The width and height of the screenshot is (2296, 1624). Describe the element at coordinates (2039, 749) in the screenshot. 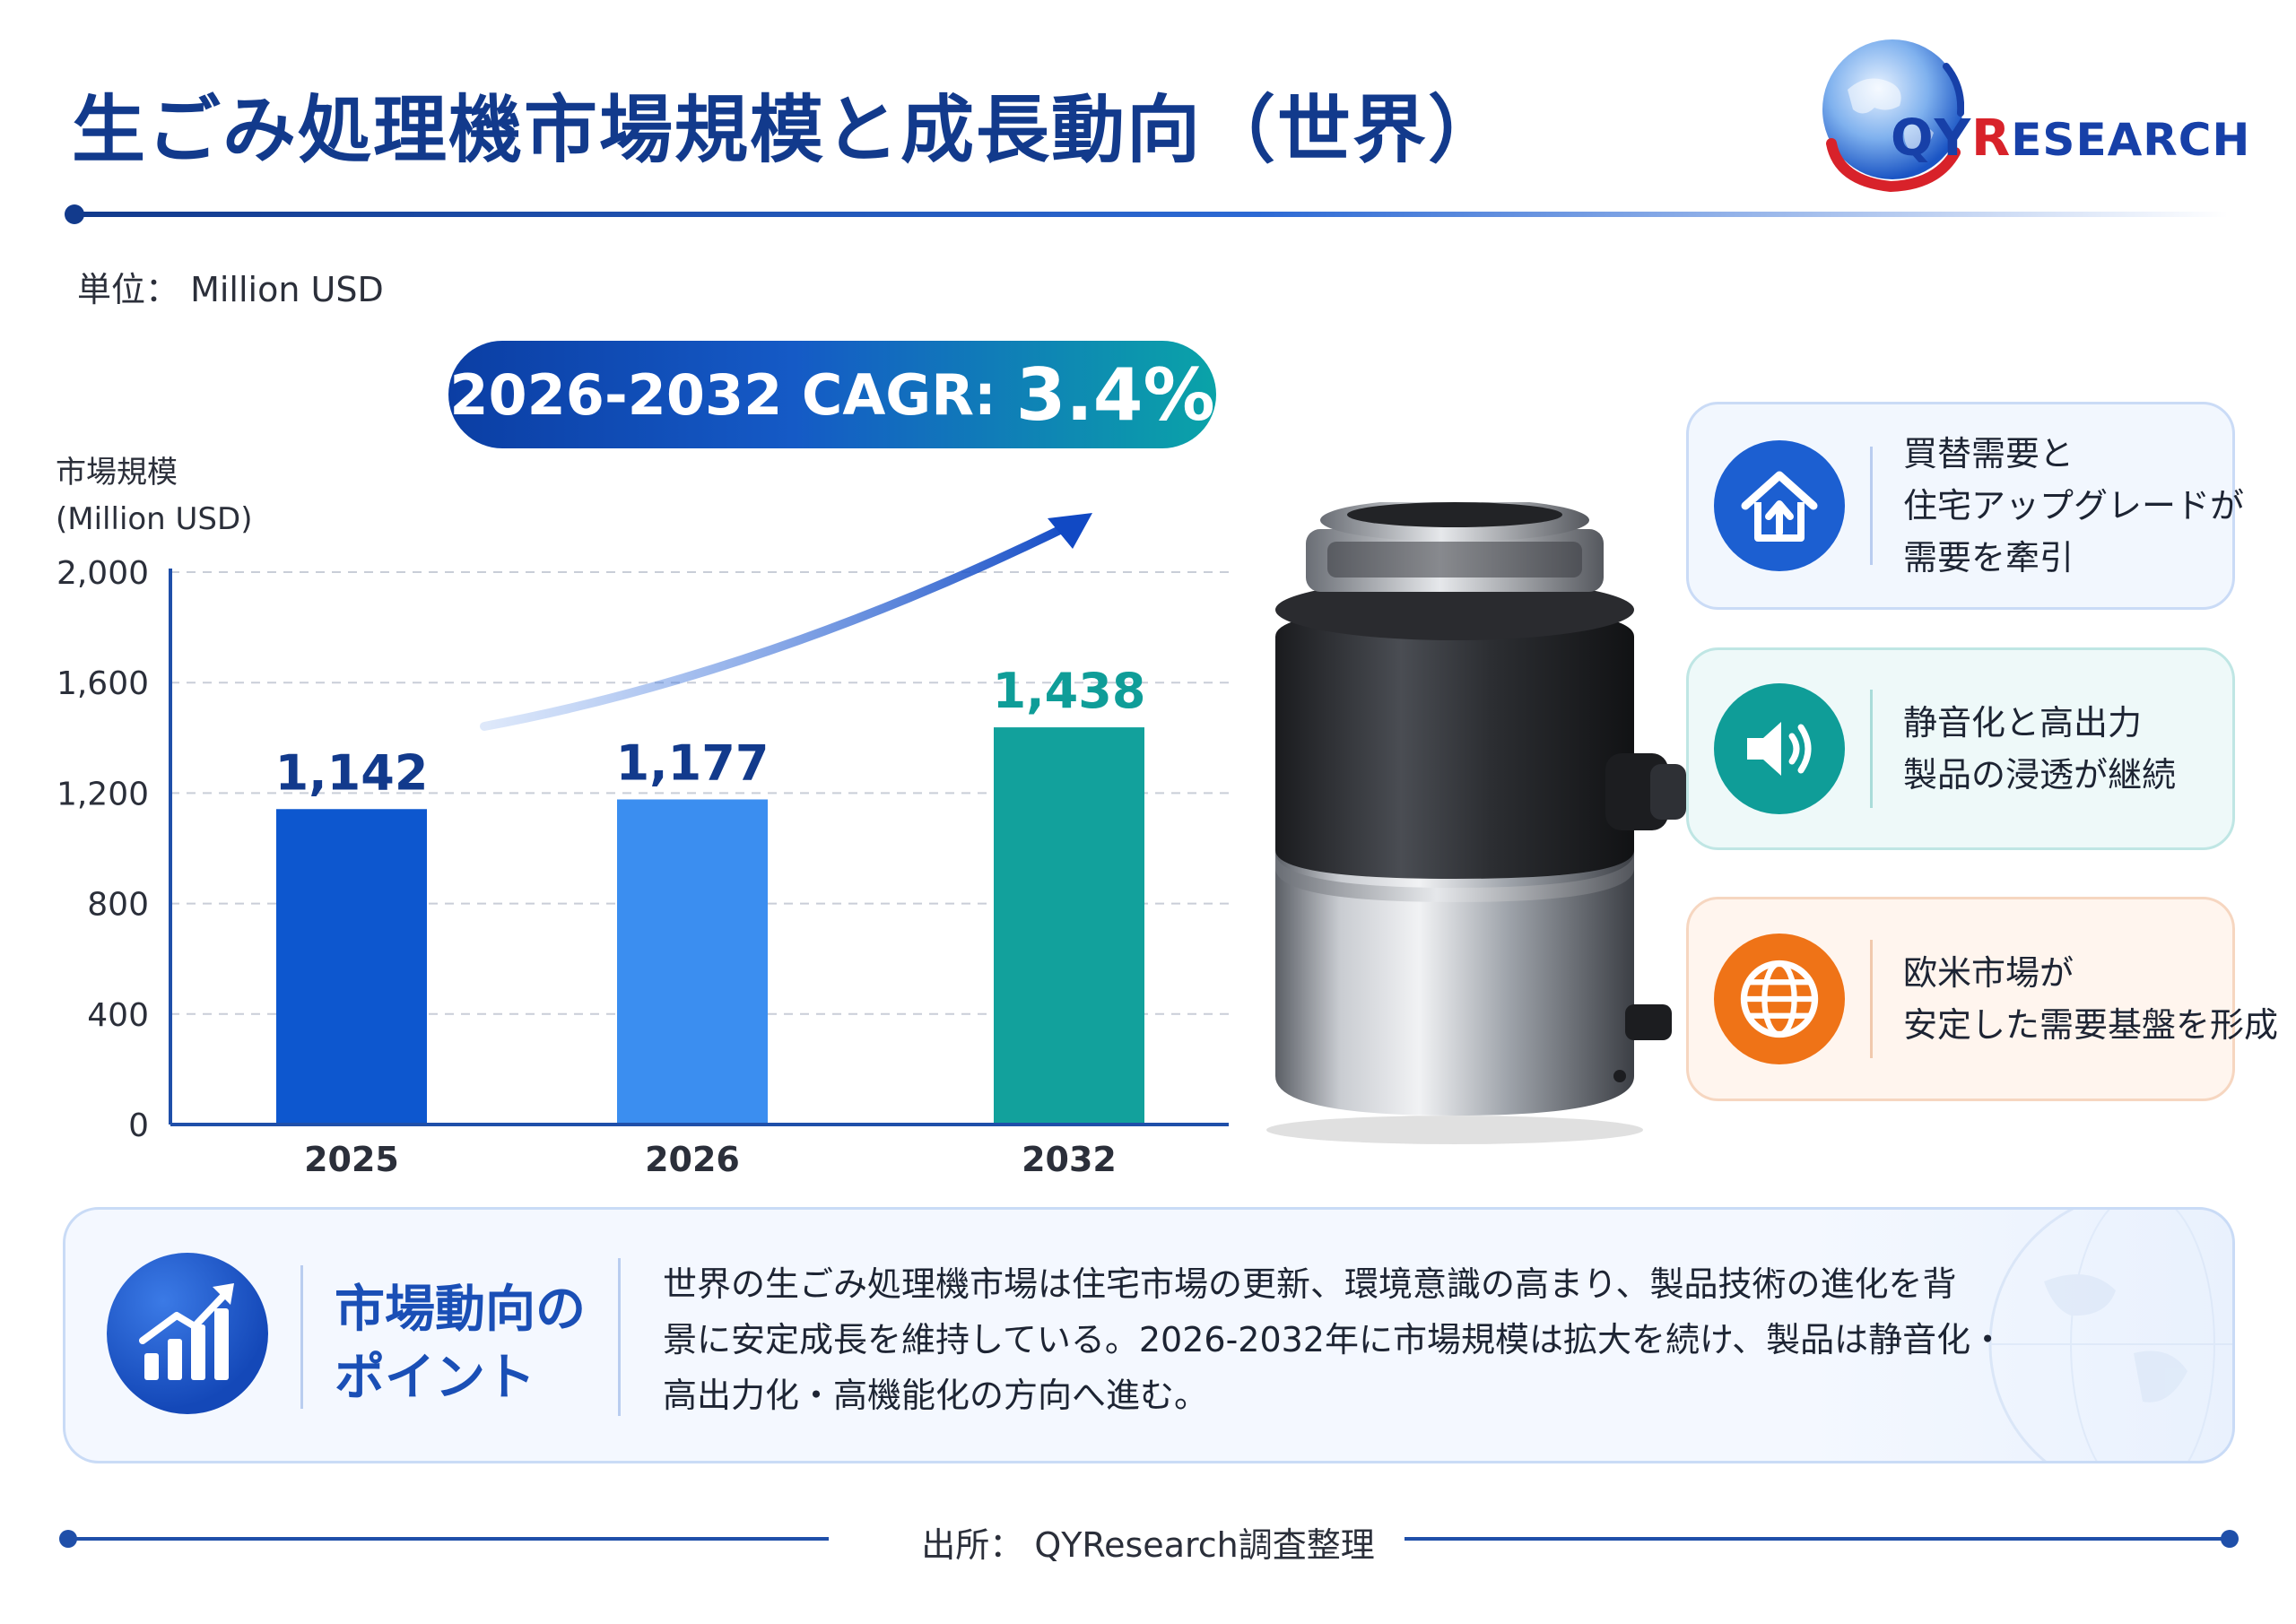

I see `card-text: 静音化と高出力 製品の浸透が継続` at that location.